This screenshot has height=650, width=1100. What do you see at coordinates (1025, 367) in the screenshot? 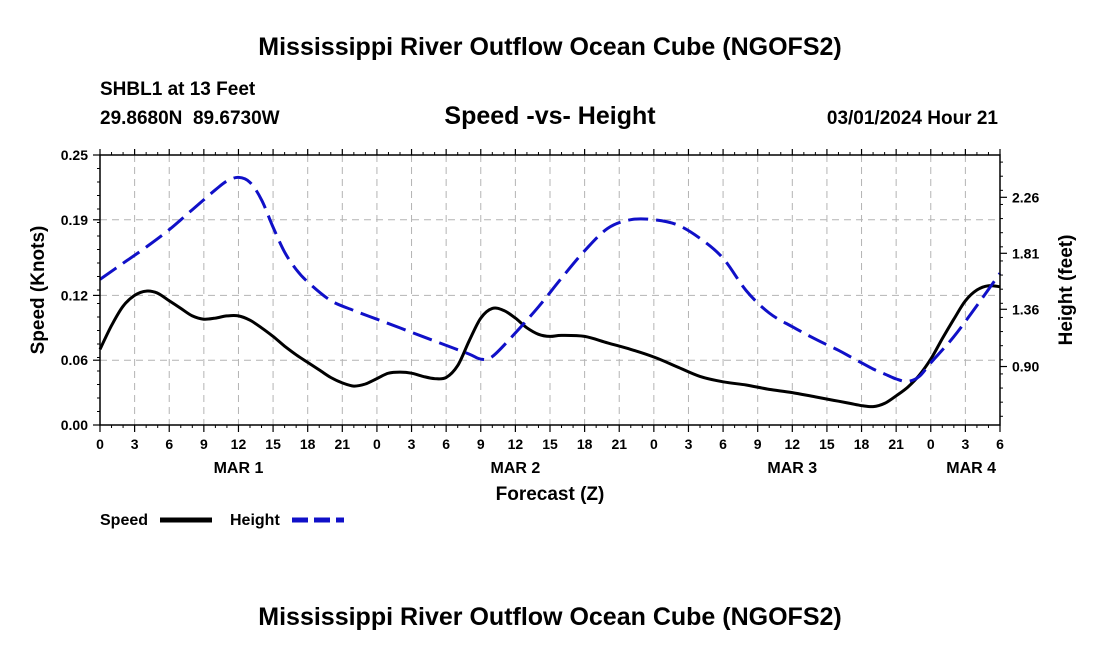
I see `y2-tick-label: 0.90` at bounding box center [1025, 367].